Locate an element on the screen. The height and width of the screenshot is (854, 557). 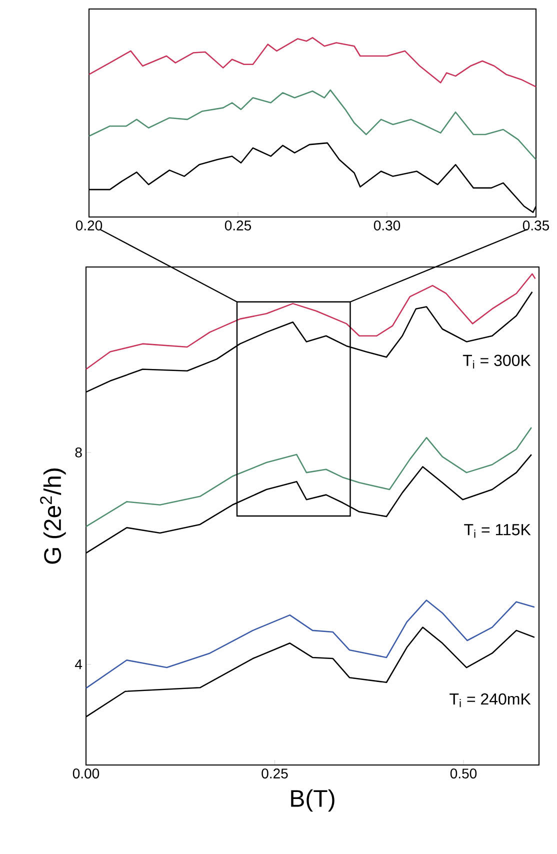
annotation: T$_{i}$ = 300K is located at coordinates (496, 361).